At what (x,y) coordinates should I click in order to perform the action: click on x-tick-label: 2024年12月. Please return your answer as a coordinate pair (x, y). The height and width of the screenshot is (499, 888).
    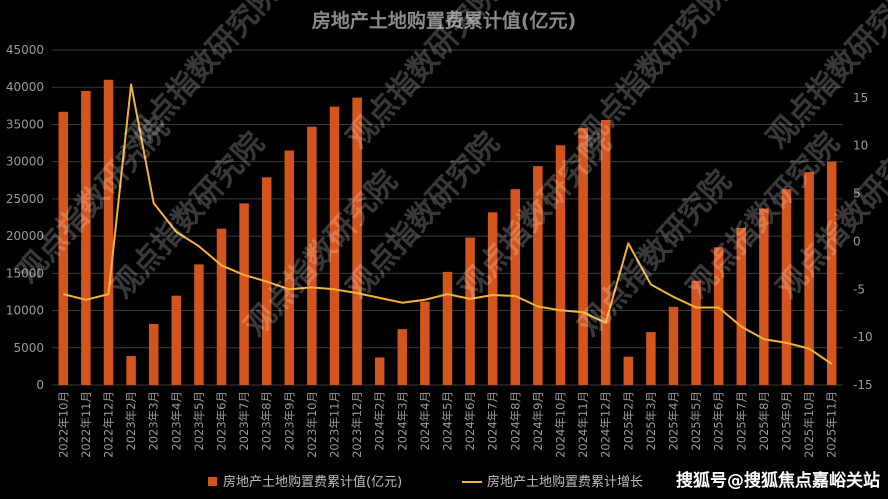
    Looking at the image, I should click on (606, 424).